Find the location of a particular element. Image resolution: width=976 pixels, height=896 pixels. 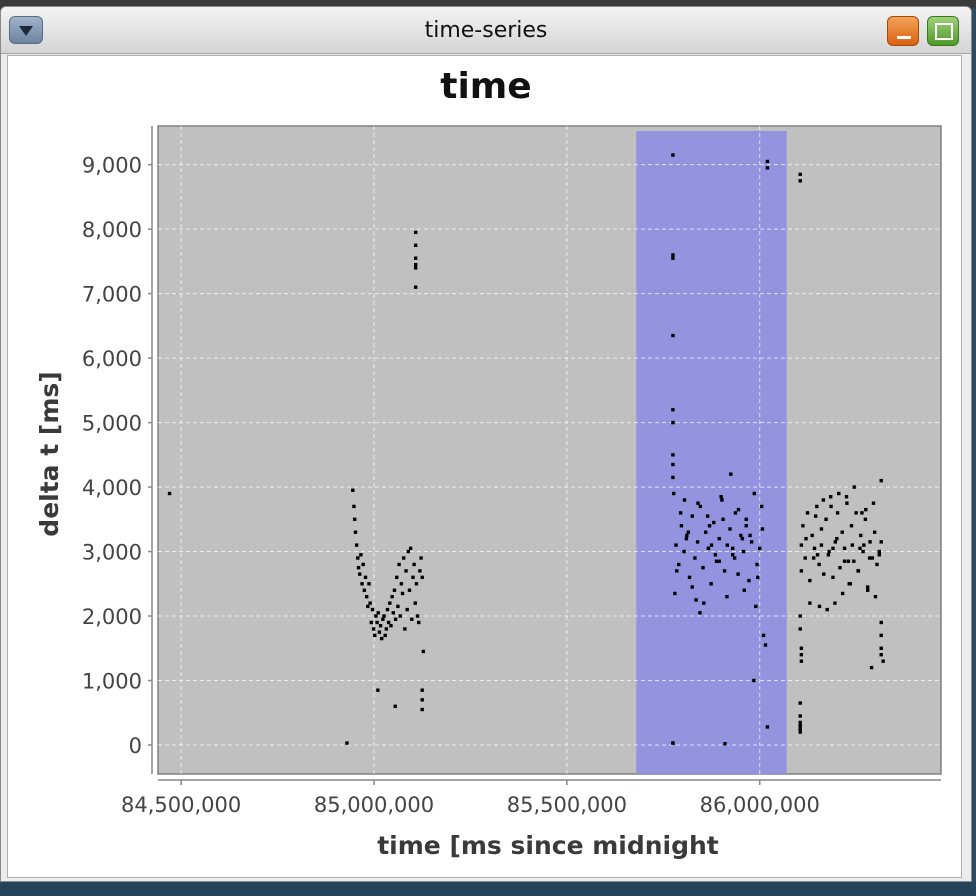

x-axis-label: time [ms since midnight is located at coordinates (548, 845).